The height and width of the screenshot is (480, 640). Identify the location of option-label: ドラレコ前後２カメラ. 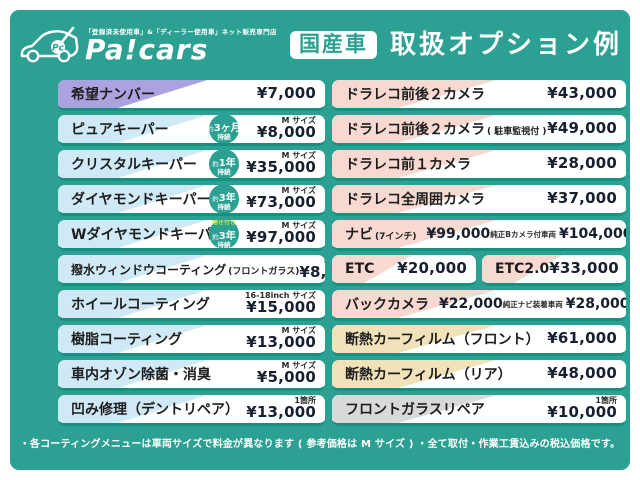
(415, 130).